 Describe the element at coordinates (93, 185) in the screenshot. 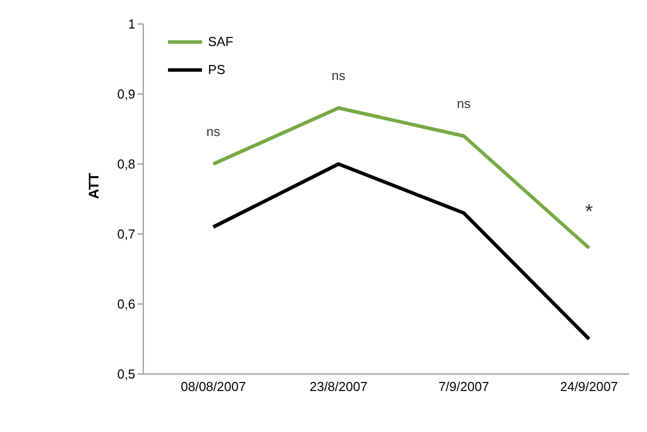

I see `y-axis-title: ATT` at that location.